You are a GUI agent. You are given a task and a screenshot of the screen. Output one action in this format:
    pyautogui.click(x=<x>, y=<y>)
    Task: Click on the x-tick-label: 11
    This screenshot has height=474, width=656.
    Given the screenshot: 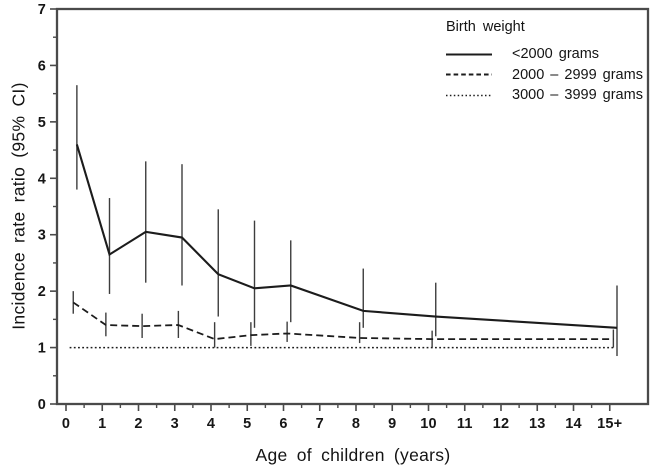 What is the action you would take?
    pyautogui.click(x=465, y=424)
    